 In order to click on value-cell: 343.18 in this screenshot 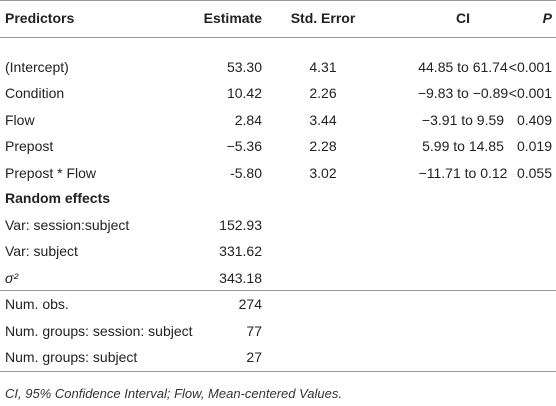, I will do `click(240, 277)`.